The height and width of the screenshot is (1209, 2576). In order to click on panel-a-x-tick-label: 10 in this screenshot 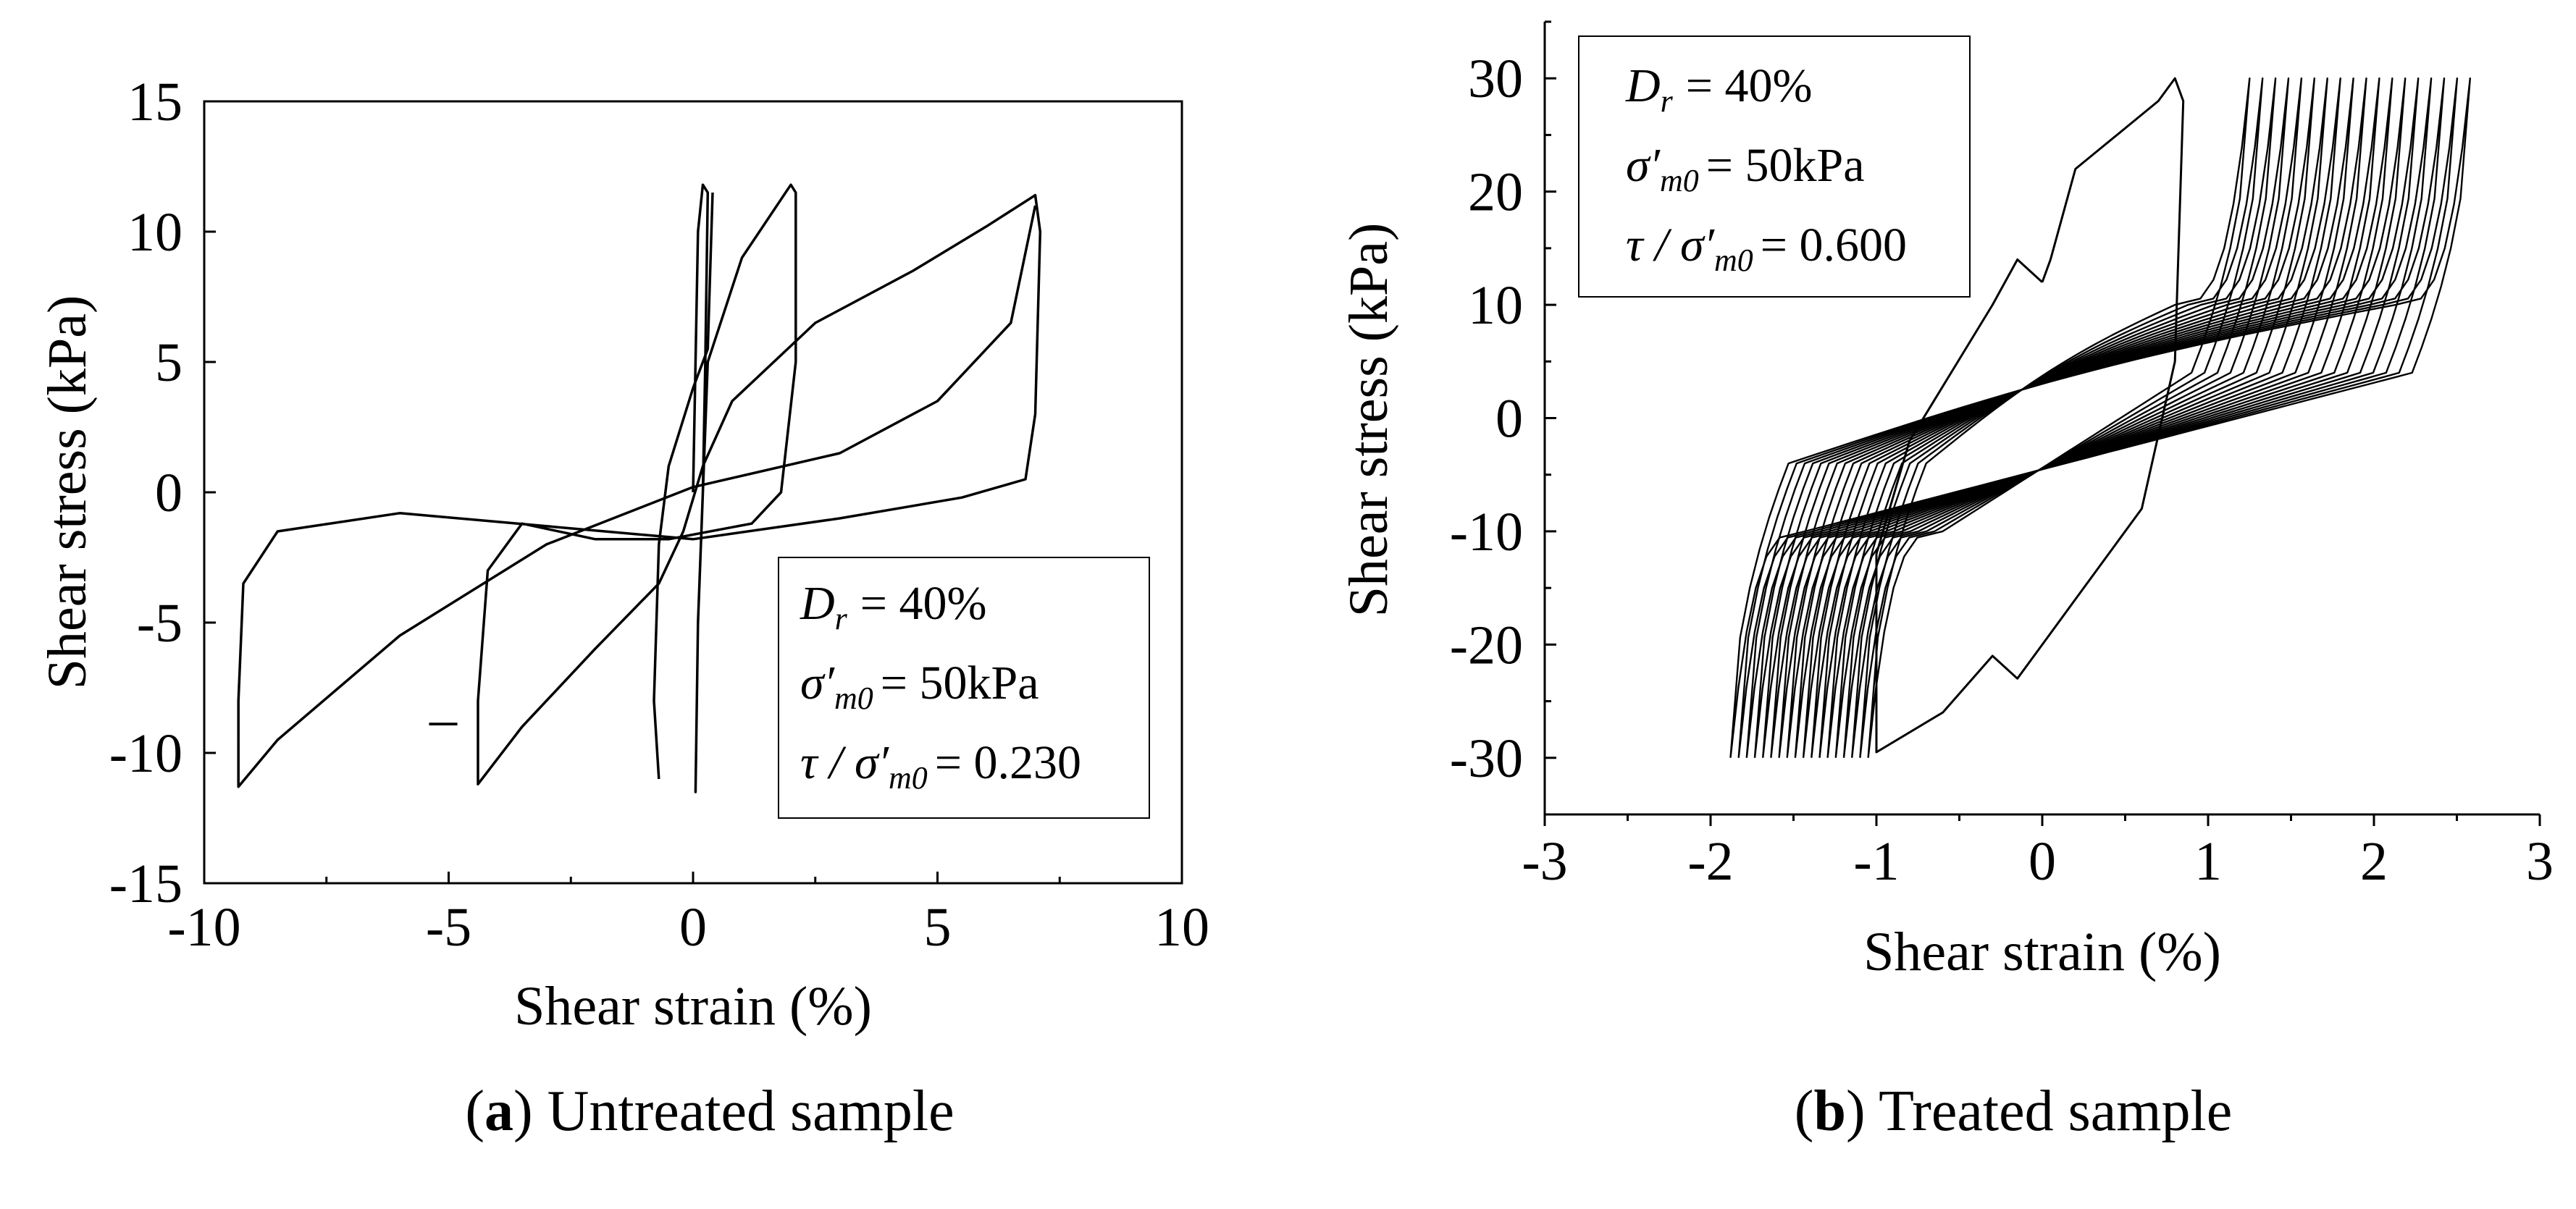, I will do `click(1181, 927)`.